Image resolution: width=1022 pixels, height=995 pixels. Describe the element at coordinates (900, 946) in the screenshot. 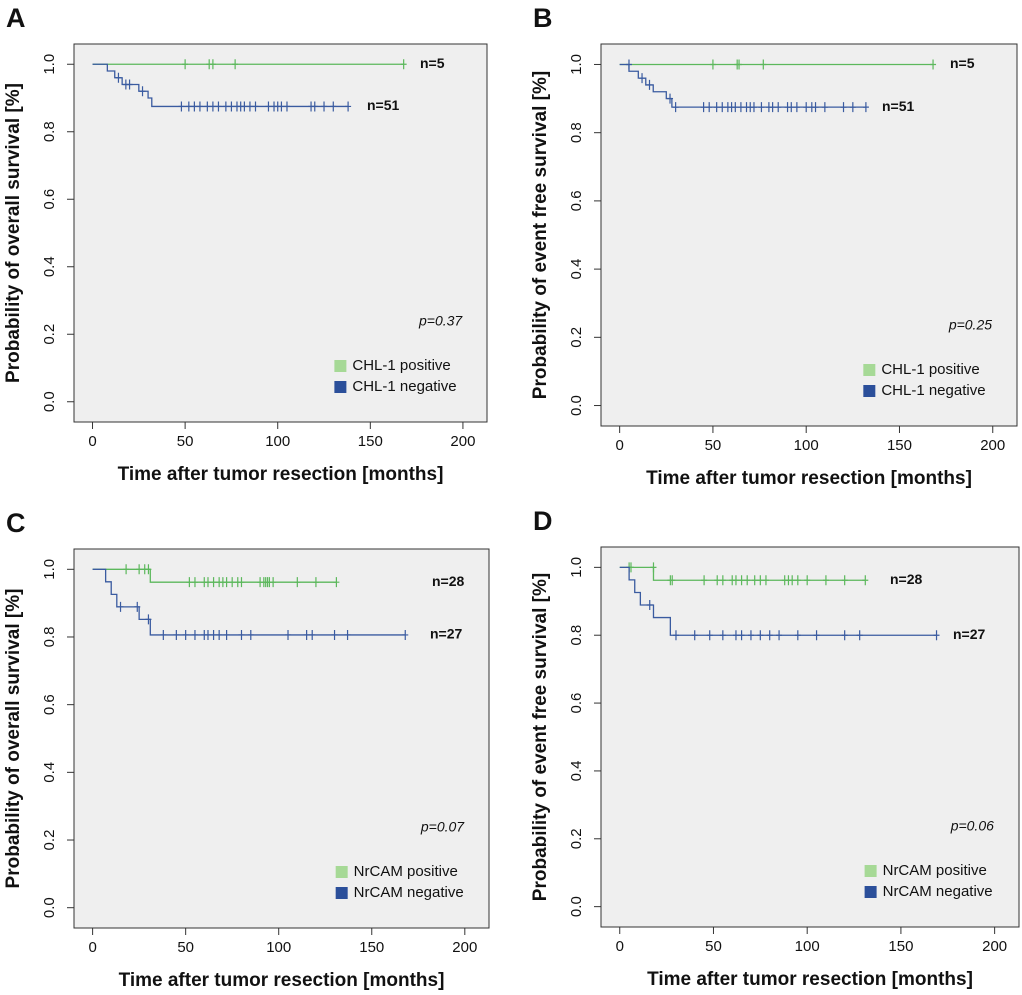

I see `x-tick-label: 150` at that location.